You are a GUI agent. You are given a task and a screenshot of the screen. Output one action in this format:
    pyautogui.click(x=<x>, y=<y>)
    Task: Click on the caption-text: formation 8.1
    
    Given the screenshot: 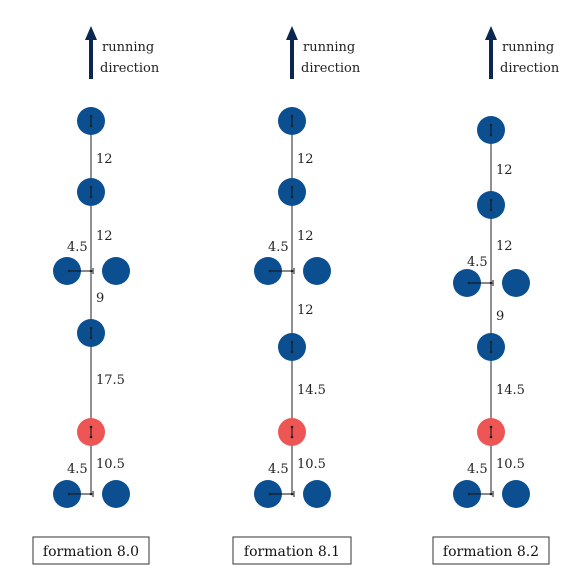 What is the action you would take?
    pyautogui.click(x=292, y=552)
    